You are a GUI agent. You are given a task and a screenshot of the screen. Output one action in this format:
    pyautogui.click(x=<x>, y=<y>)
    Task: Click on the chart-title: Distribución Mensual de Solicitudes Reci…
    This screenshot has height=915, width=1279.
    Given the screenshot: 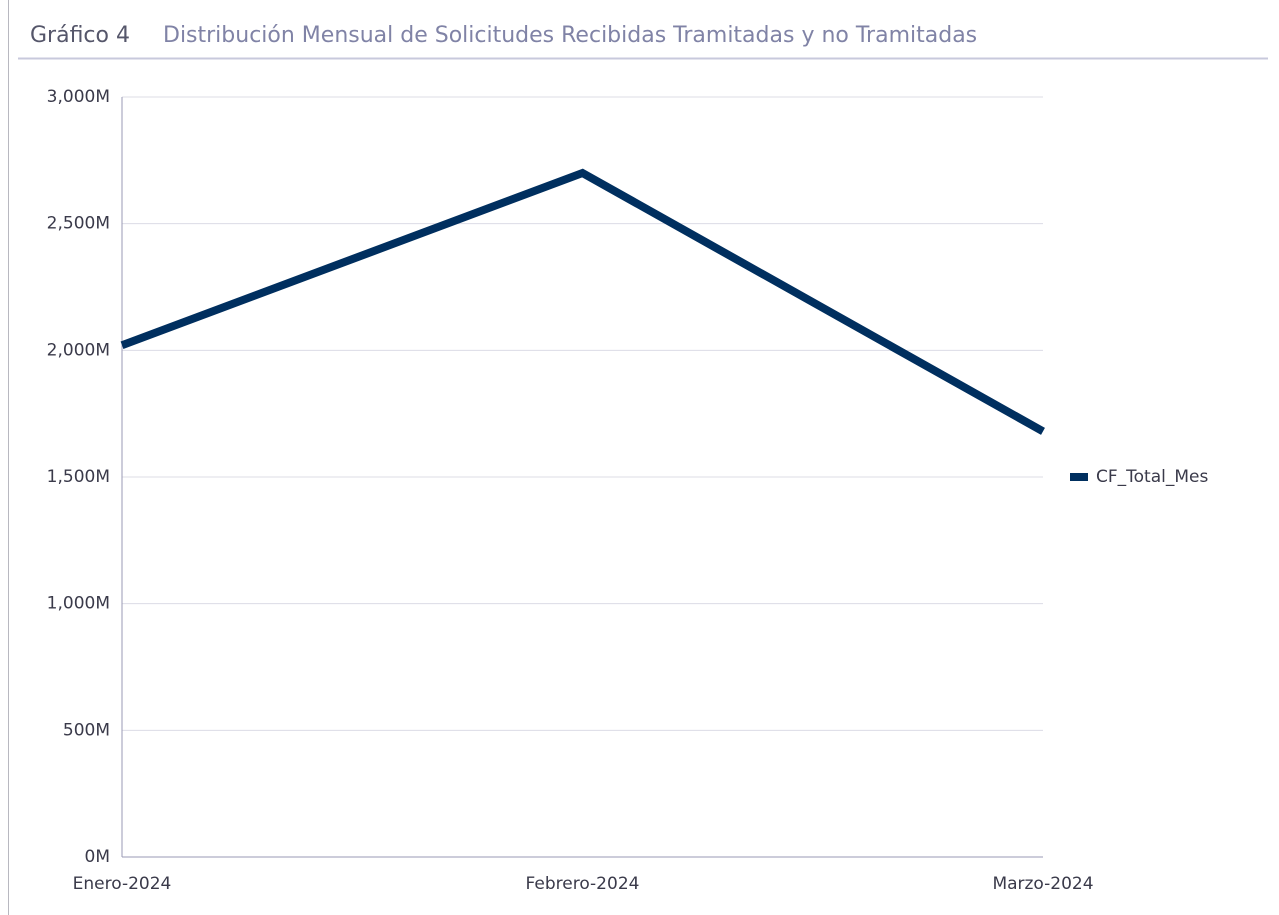 What is the action you would take?
    pyautogui.click(x=570, y=35)
    